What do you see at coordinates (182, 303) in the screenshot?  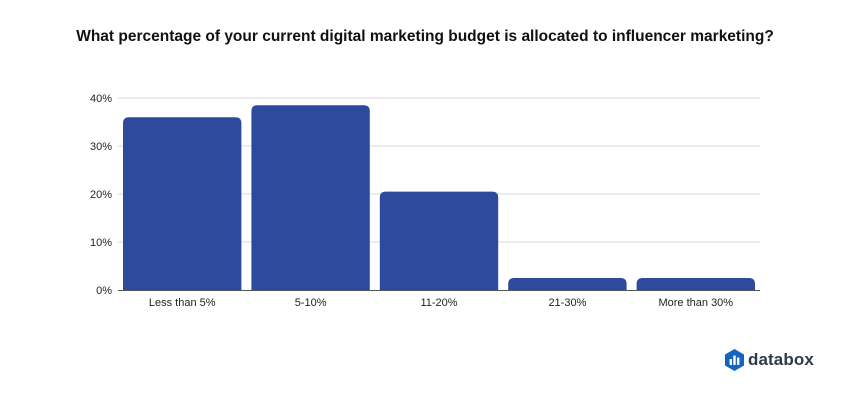 I see `x-tick-label: Less than 5%` at bounding box center [182, 303].